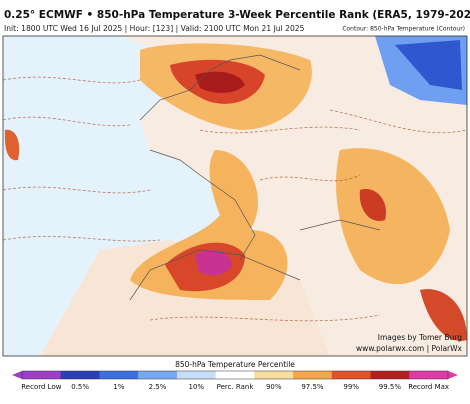  Describe the element at coordinates (443, 315) in the screenshot. I see `hot-arabia` at that location.